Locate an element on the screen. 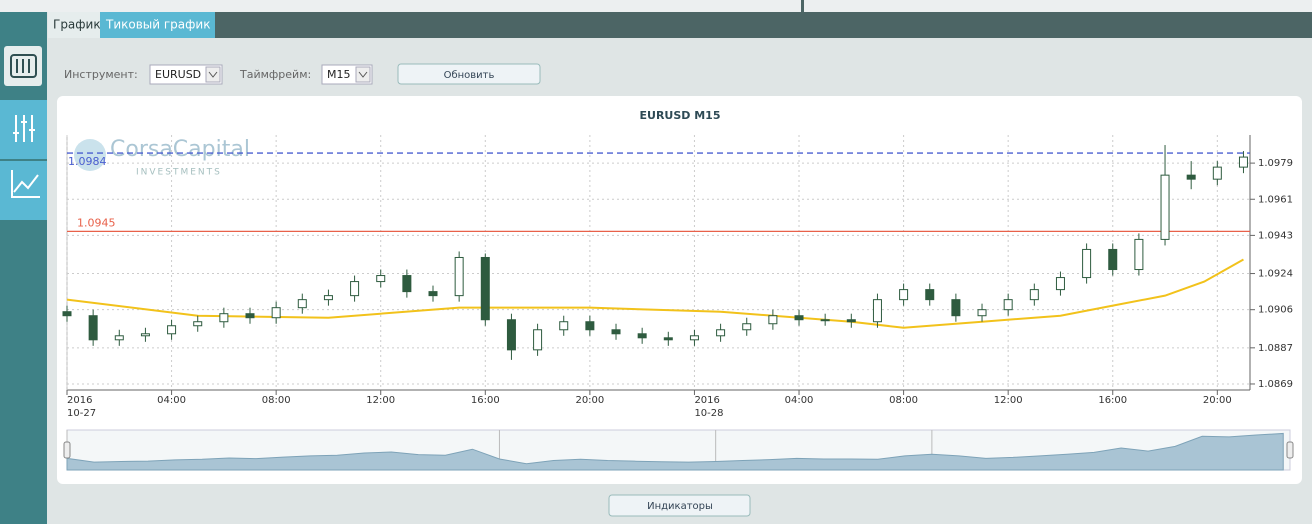  indicators-button is located at coordinates (679, 505).